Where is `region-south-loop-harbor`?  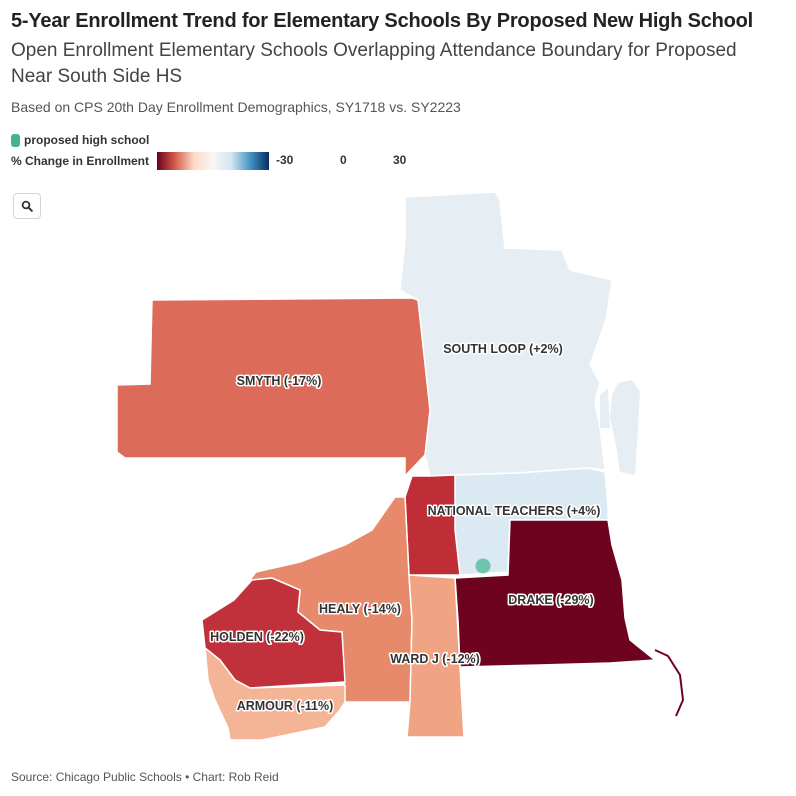
region-south-loop-harbor is located at coordinates (605, 408).